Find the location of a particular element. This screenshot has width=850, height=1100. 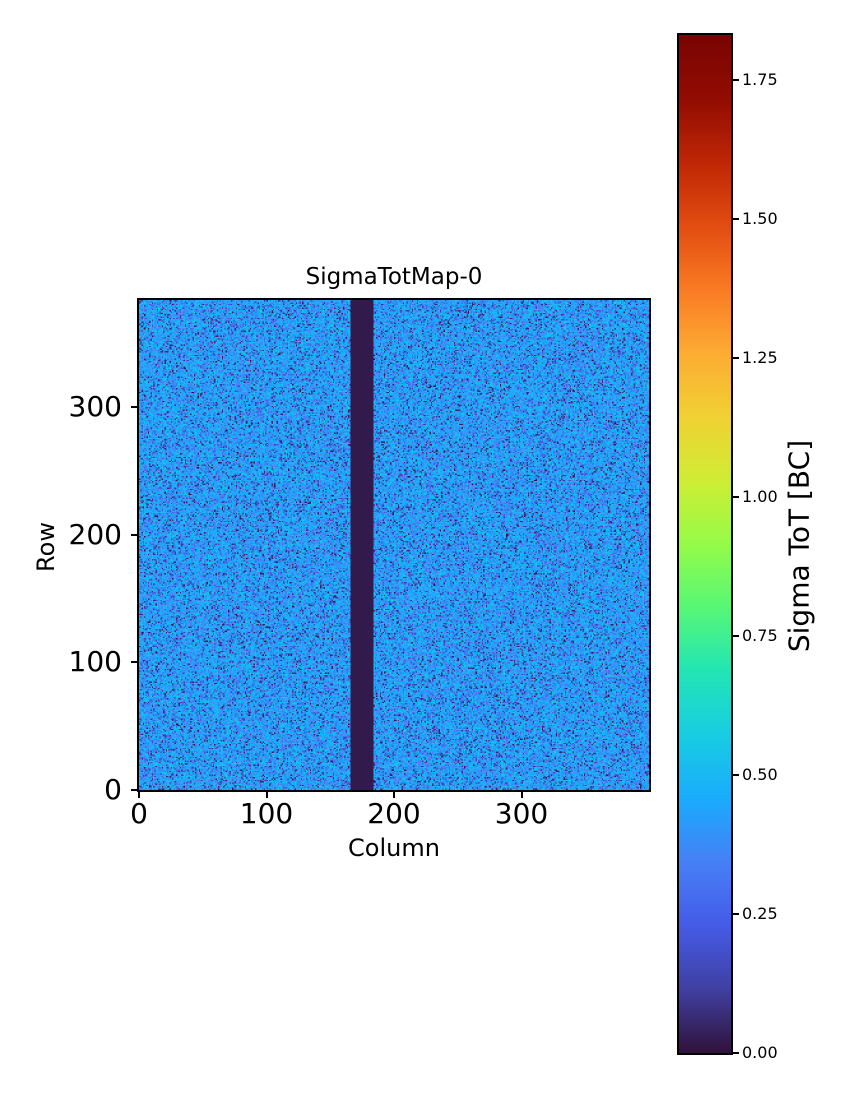

colorbar-tick-label: 0.00 is located at coordinates (760, 1052).